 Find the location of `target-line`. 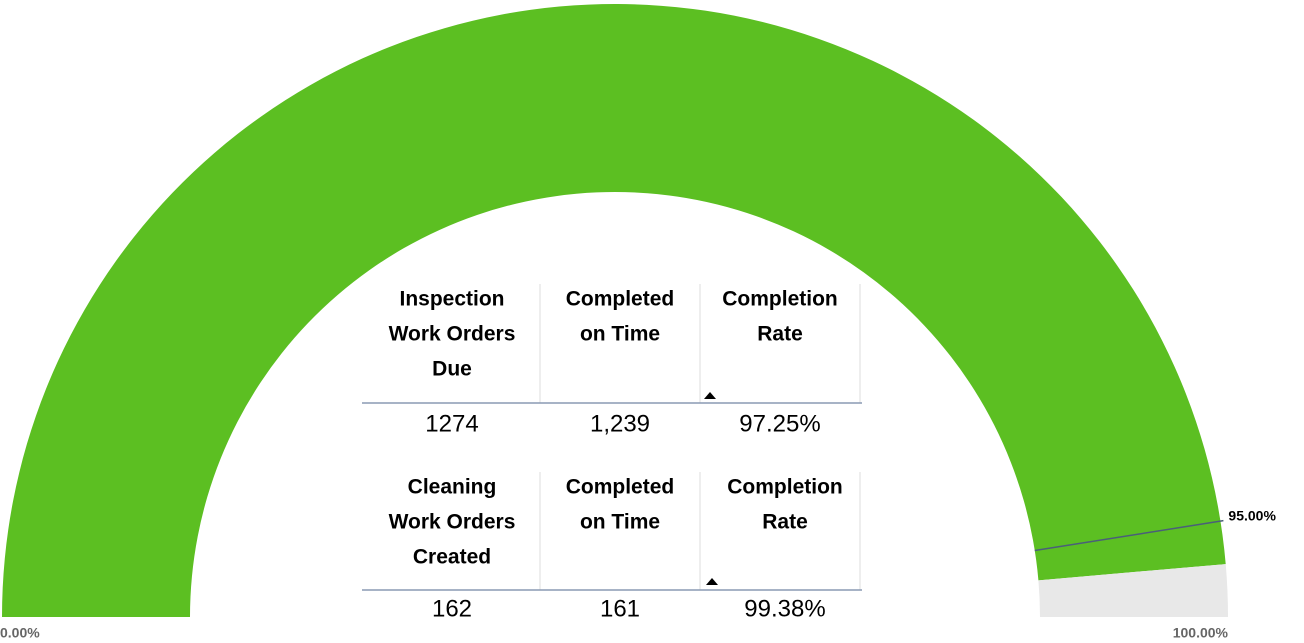

target-line is located at coordinates (1129, 535).